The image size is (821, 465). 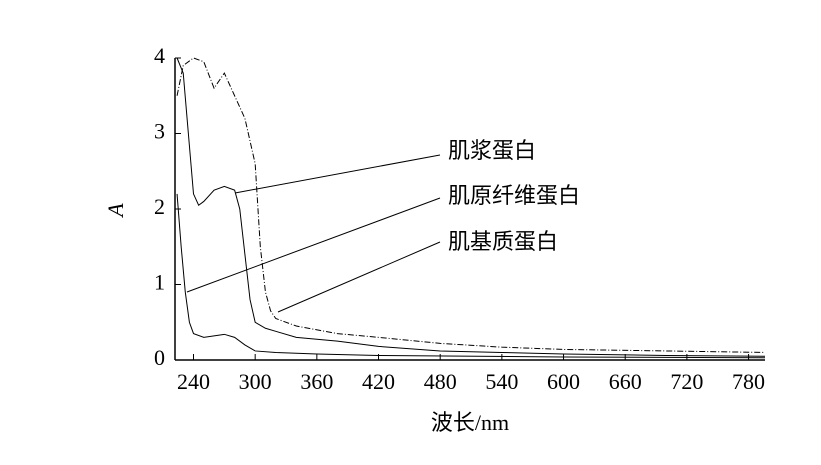 I want to click on y-tick-label: 1, so click(x=159, y=282).